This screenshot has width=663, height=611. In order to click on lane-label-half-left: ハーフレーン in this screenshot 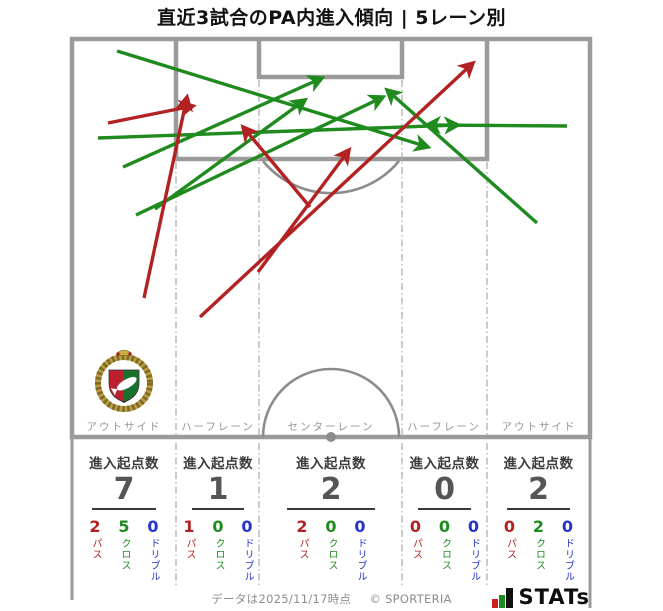, I will do `click(218, 427)`.